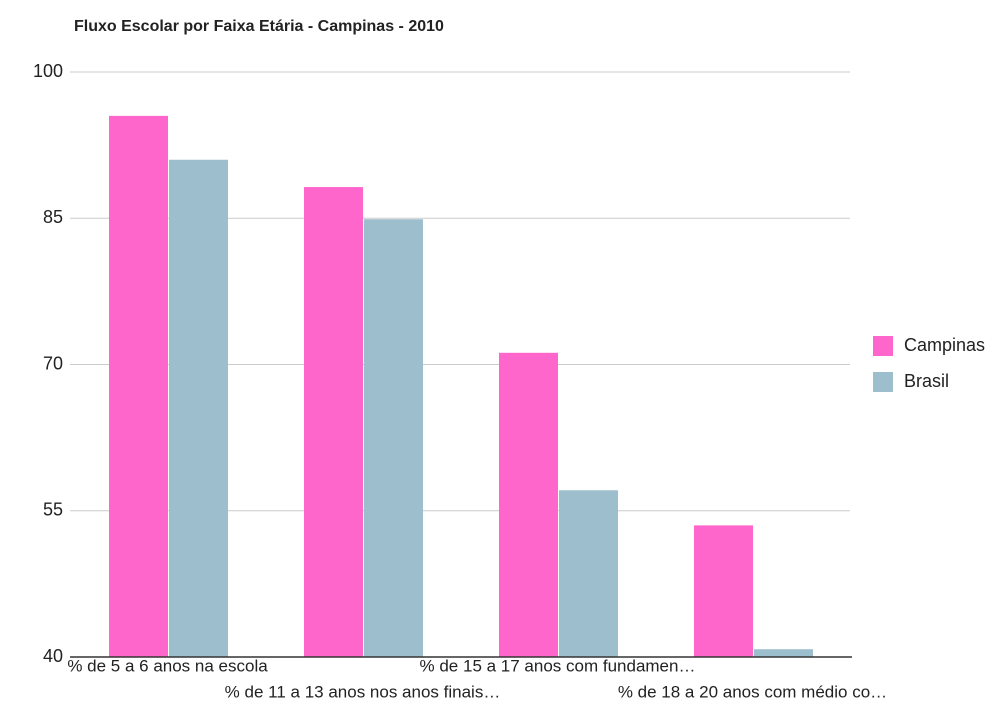  What do you see at coordinates (944, 345) in the screenshot?
I see `legend-label: Campinas` at bounding box center [944, 345].